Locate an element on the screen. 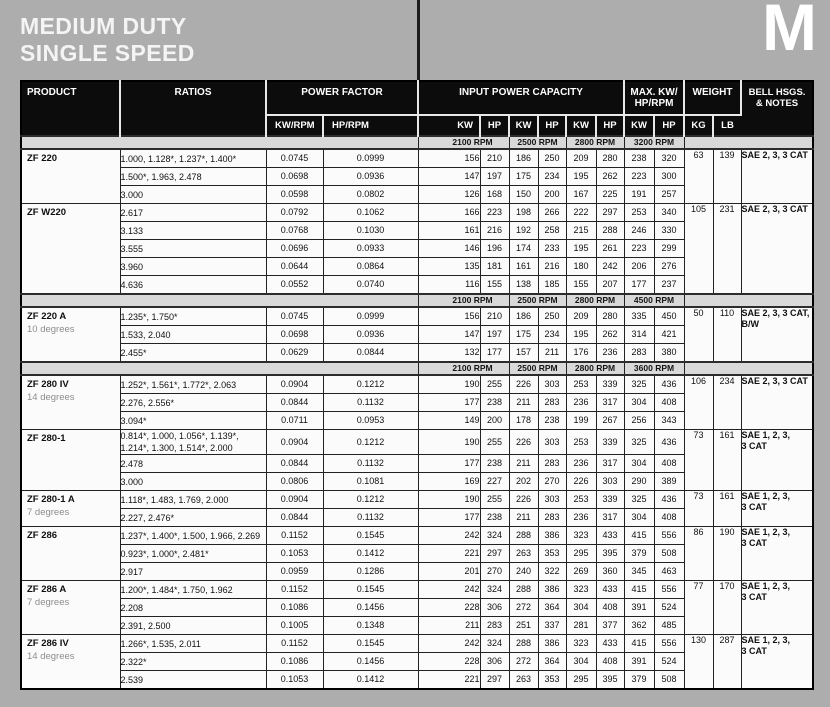  weight-kg-cell: 77 is located at coordinates (698, 607).